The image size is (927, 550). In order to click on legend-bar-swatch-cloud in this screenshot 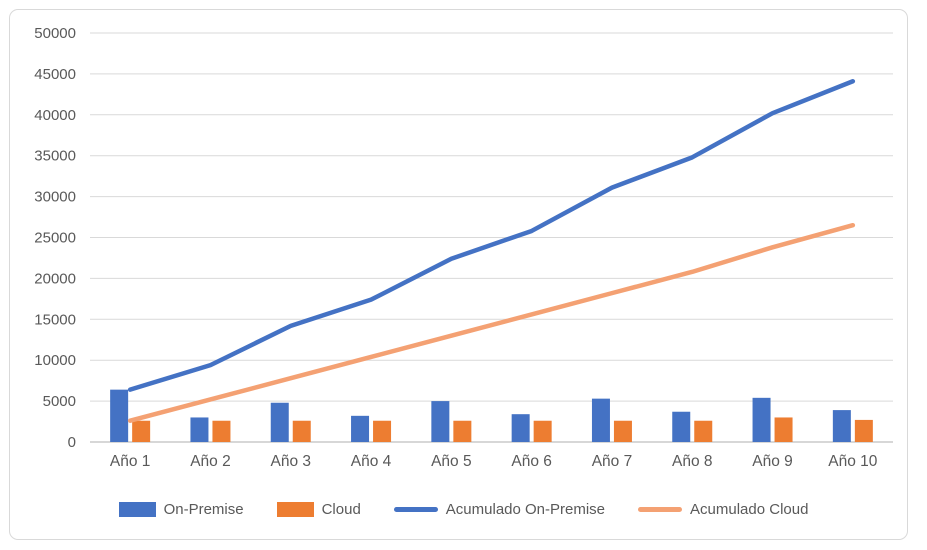, I will do `click(295, 509)`.